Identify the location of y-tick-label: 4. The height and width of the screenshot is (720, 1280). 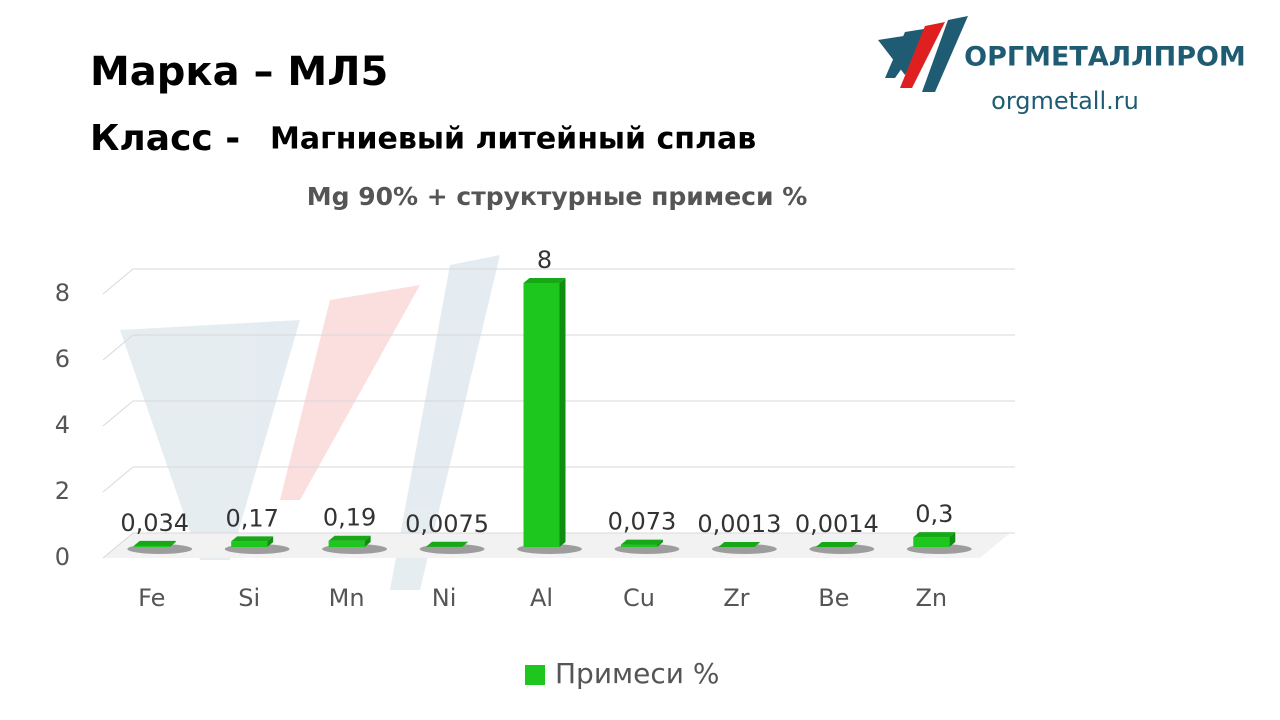
(62, 425).